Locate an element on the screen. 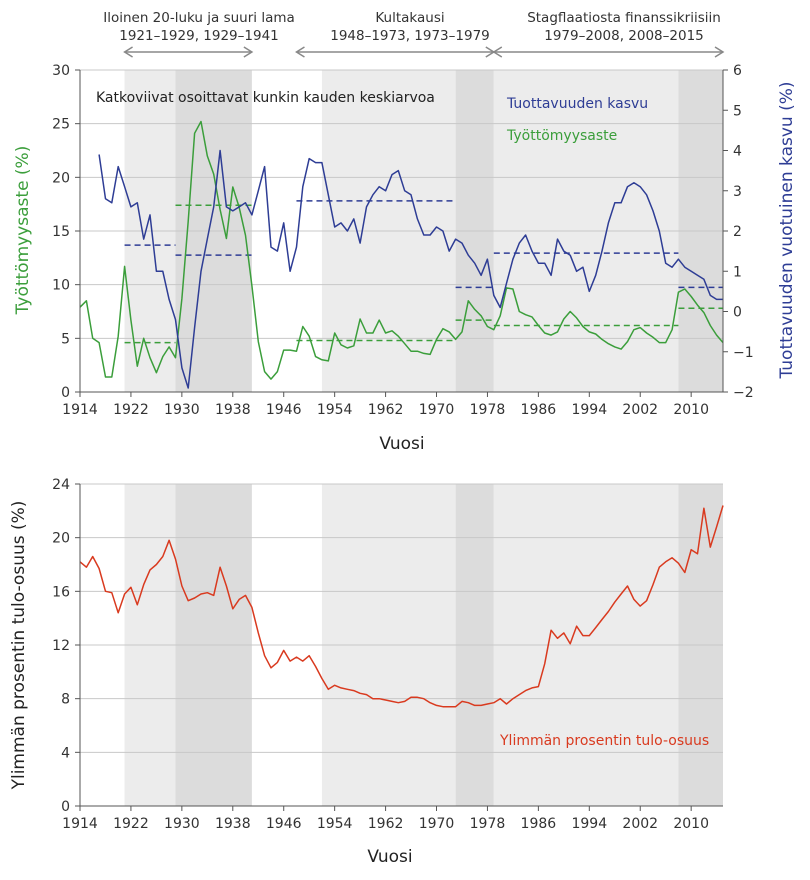 The height and width of the screenshot is (880, 810). period-arrows is located at coordinates (424, 52).